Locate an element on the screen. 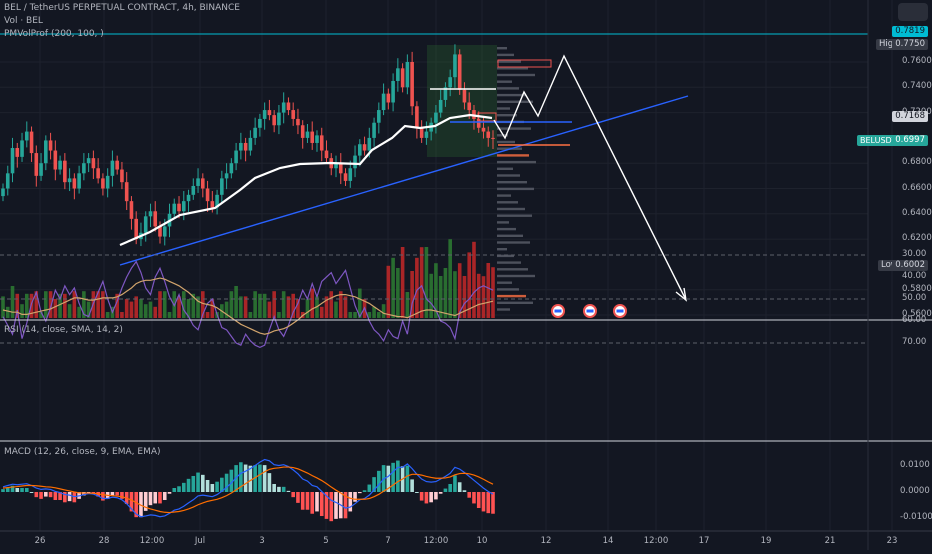 The height and width of the screenshot is (554, 932). volume-profile is located at coordinates (489, 178).